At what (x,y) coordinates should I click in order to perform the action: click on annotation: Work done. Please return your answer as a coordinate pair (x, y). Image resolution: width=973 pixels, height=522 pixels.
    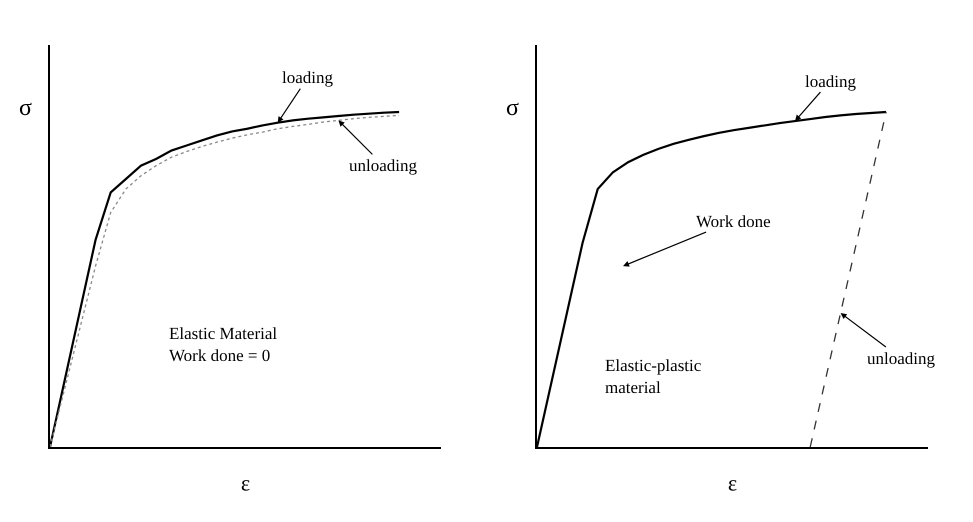
    Looking at the image, I should click on (733, 221).